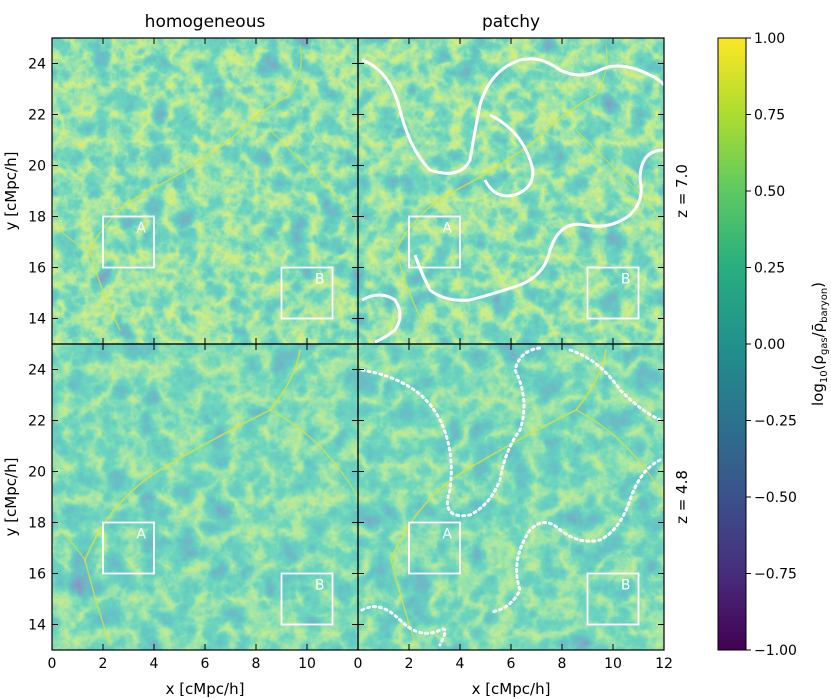 The height and width of the screenshot is (699, 831). Describe the element at coordinates (205, 689) in the screenshot. I see `xlabel-left: x [cMpc/h]` at that location.